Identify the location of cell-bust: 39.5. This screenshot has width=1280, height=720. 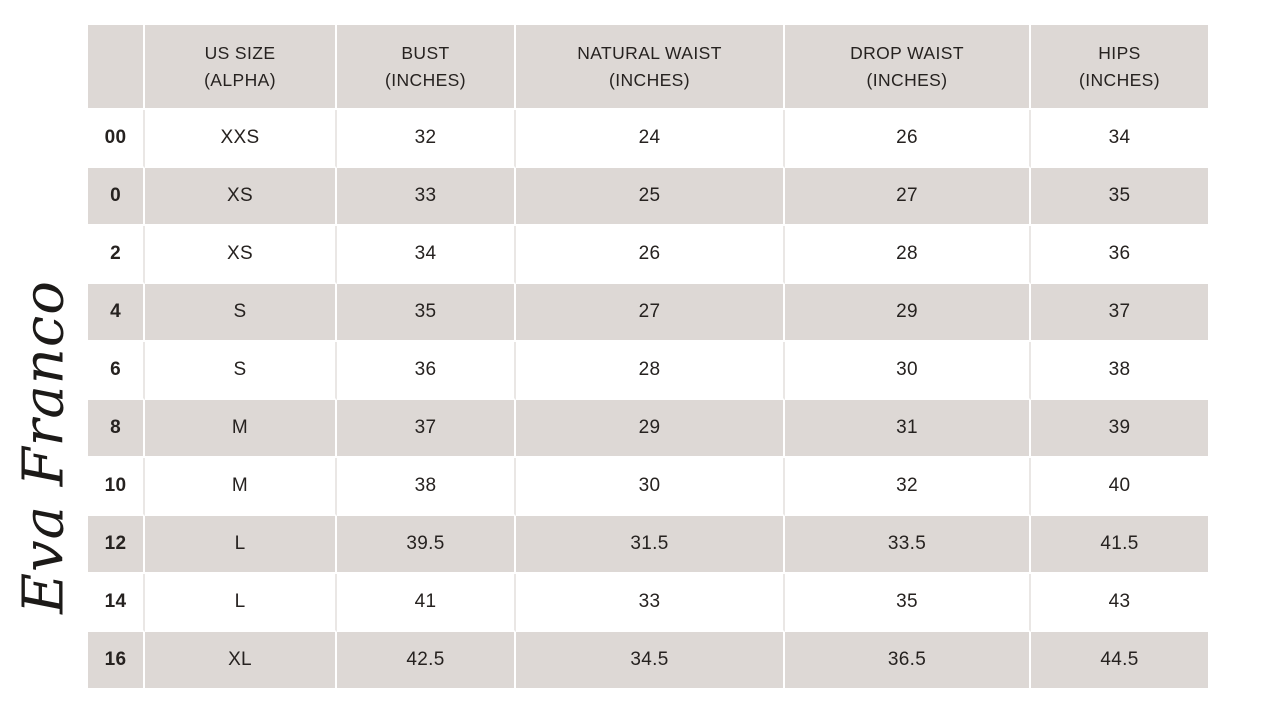
(426, 545).